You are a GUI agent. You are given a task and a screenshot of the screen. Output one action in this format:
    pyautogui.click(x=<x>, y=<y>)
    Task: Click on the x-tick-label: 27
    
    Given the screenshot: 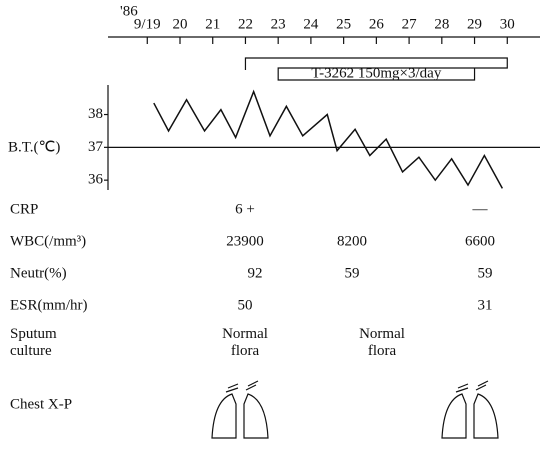 What is the action you would take?
    pyautogui.click(x=410, y=24)
    